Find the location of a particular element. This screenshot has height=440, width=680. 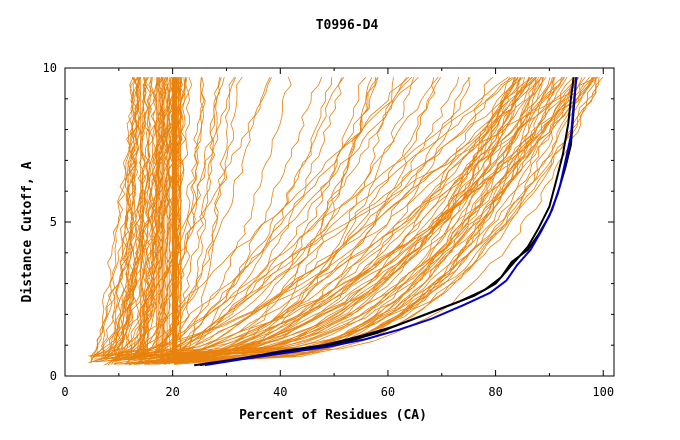

x-axis-label: Percent of Residues (CA) is located at coordinates (333, 415).